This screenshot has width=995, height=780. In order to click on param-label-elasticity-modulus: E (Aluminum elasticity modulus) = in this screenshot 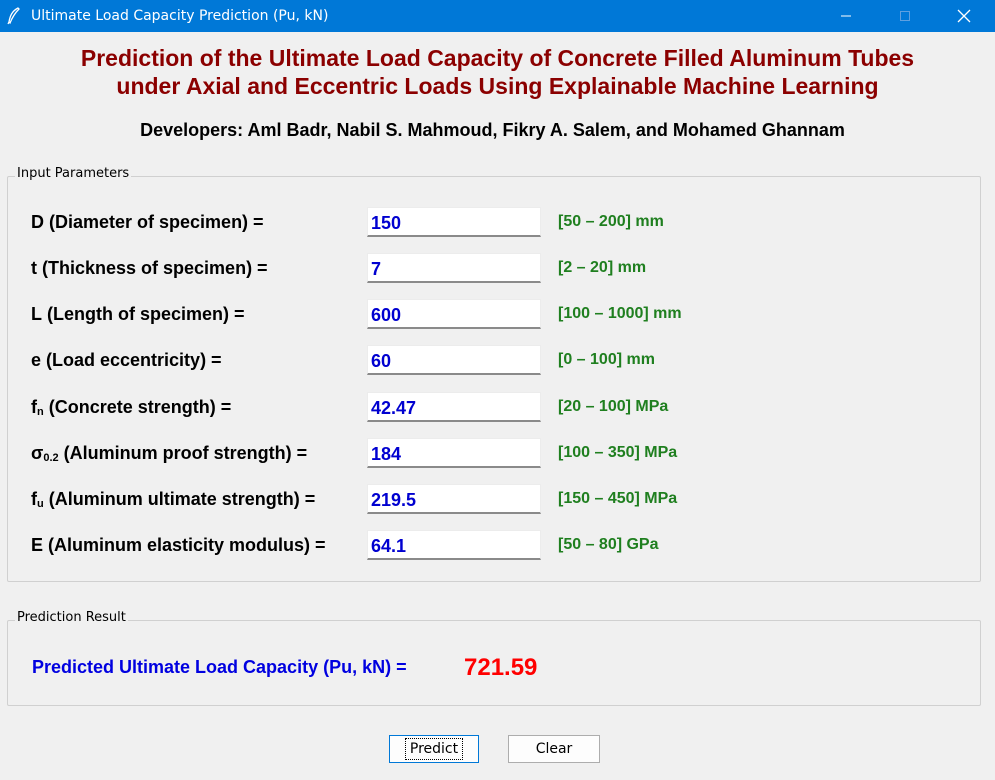, I will do `click(178, 545)`.